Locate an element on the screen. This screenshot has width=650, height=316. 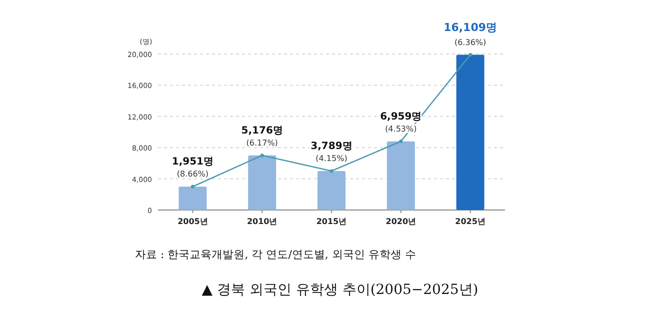
annotation: 16,109명 (6.36%) is located at coordinates (471, 33).